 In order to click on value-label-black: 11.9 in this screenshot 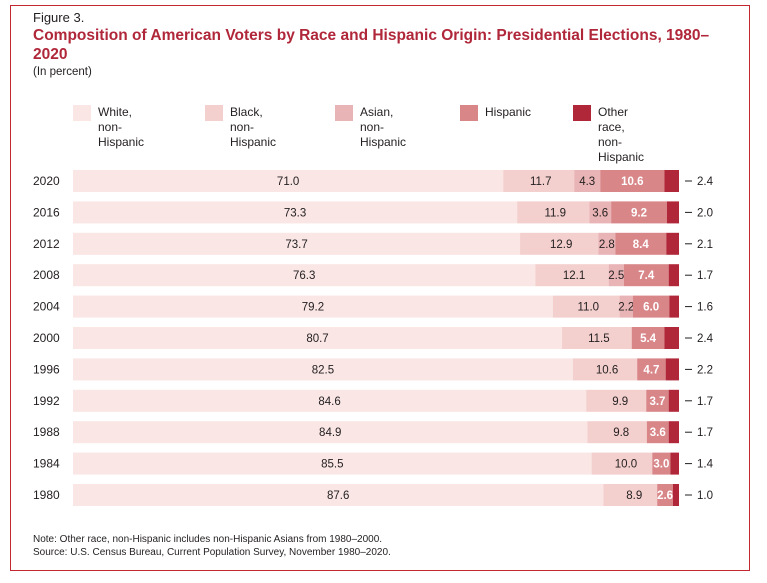, I will do `click(555, 213)`.